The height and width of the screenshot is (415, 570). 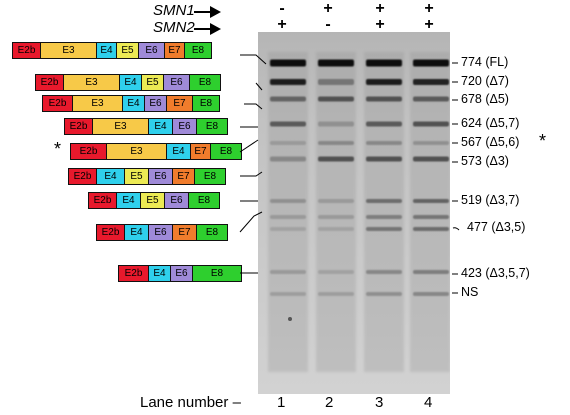 I want to click on construct-7: E2b E4 E5 E6 E8, so click(x=154, y=200).